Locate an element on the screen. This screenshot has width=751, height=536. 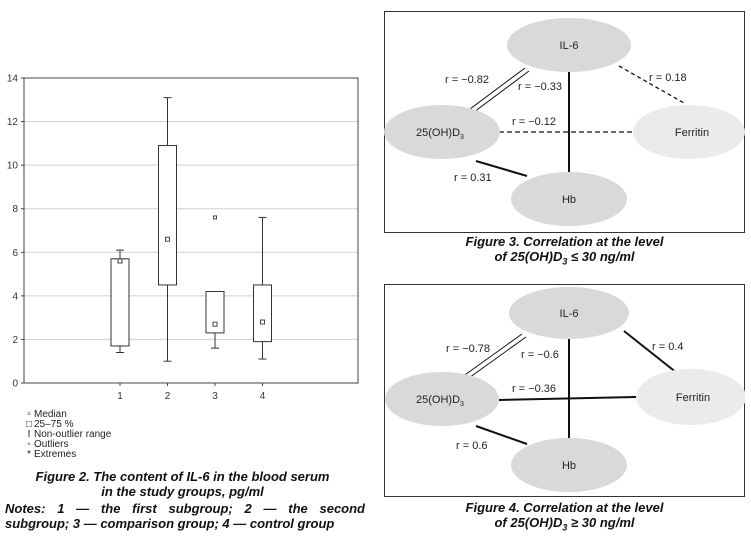
legend-quartiles: □ 25–75 % is located at coordinates (49, 424).